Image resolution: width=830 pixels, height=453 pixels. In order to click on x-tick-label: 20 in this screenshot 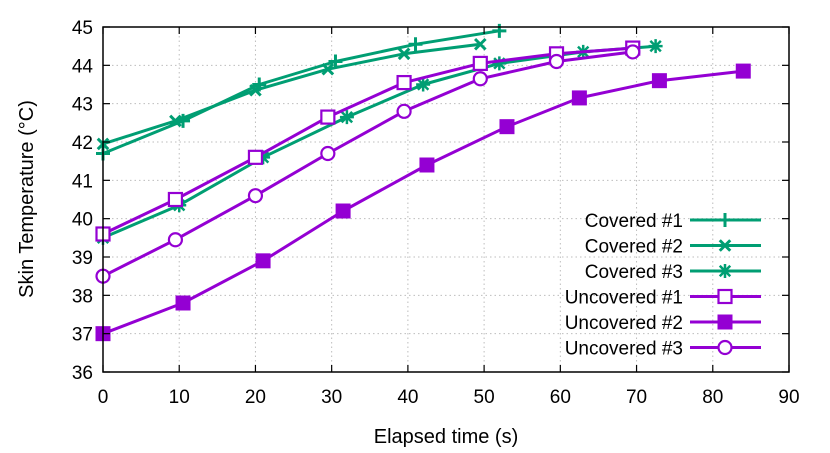, I will do `click(255, 397)`.